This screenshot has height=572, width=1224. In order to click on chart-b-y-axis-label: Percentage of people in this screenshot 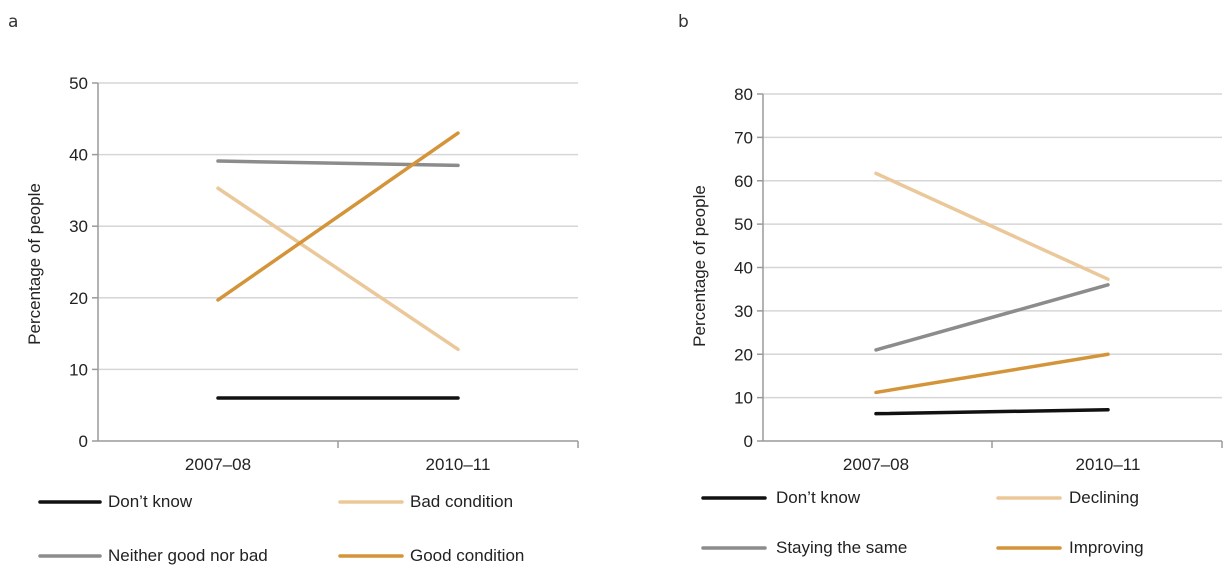, I will do `click(699, 266)`.